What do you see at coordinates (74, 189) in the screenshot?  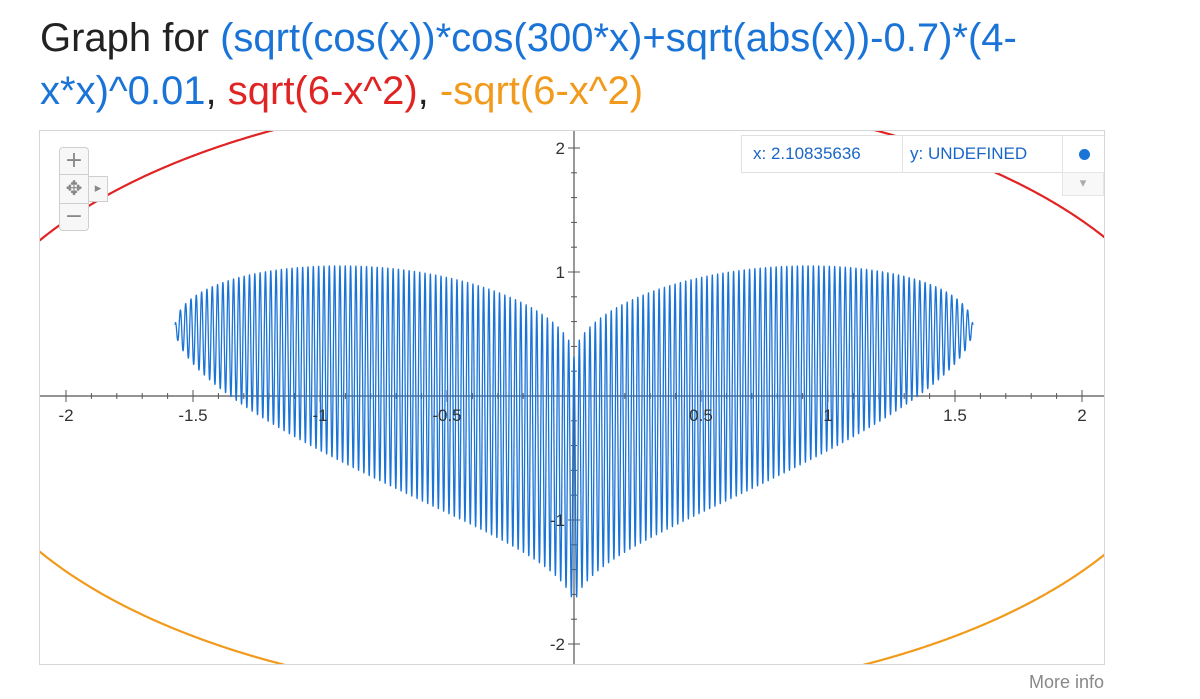 I see `pan-icon: ✥` at bounding box center [74, 189].